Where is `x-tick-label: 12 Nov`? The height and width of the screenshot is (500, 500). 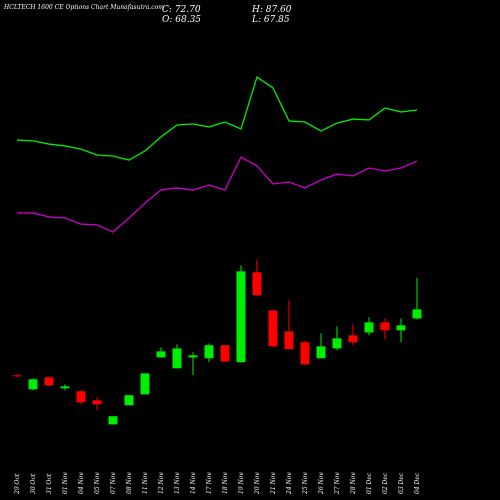
x-tick-label: 12 Nov is located at coordinates (161, 483).